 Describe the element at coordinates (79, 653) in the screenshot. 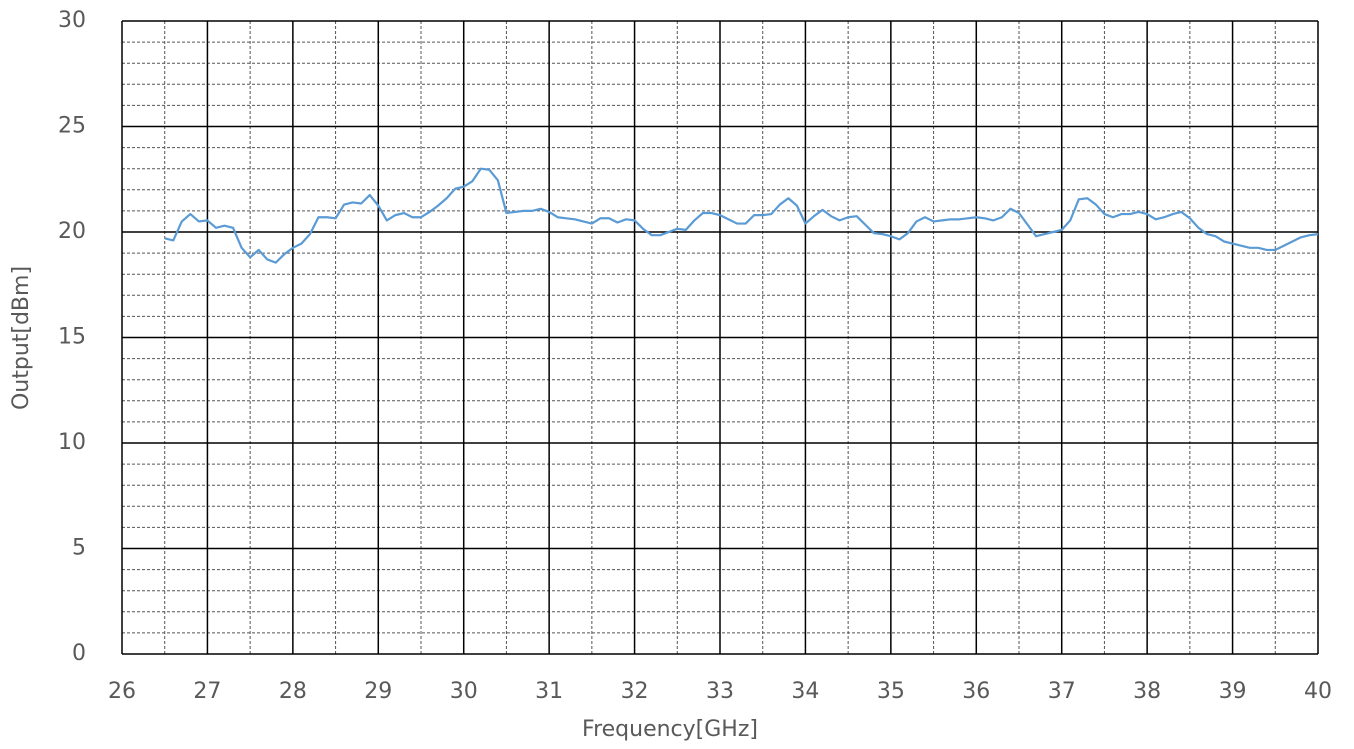

I see `y-tick-label: 0` at that location.